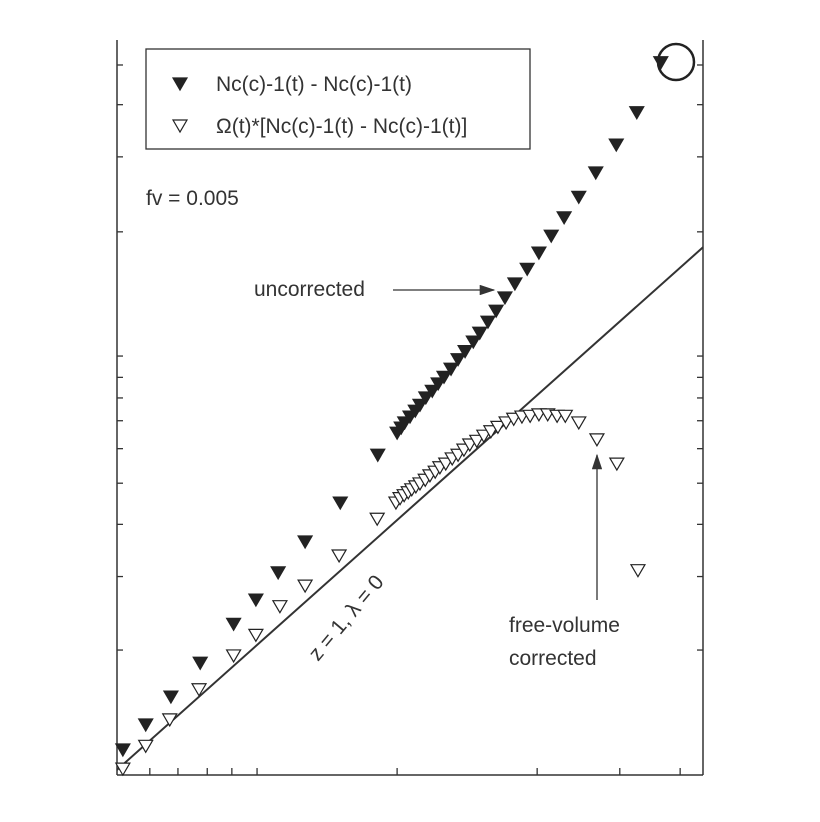 The width and height of the screenshot is (820, 822). What do you see at coordinates (314, 84) in the screenshot?
I see `legend-label: Nc(c)-1(t) - Nc(c)-1(t)` at bounding box center [314, 84].